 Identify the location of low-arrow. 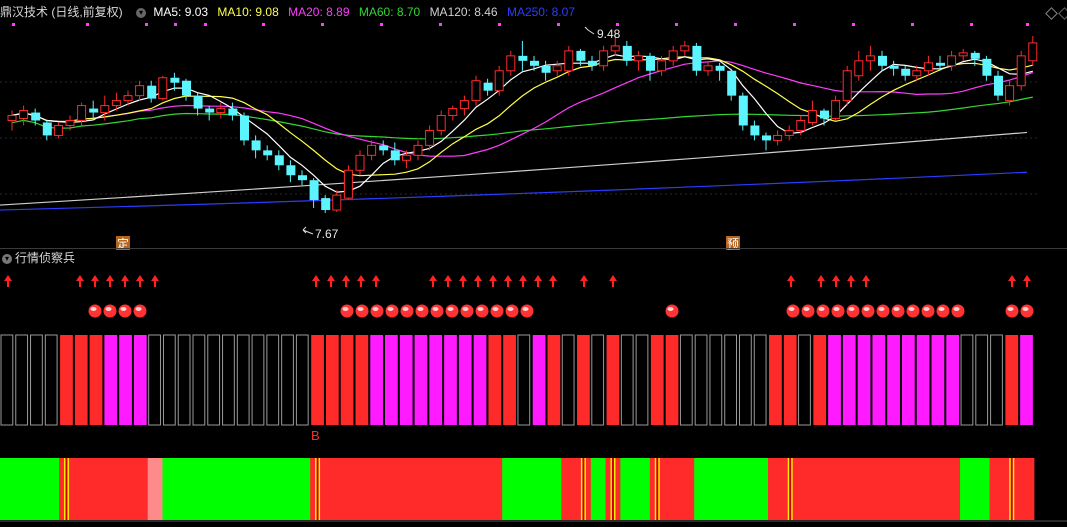
(308, 230).